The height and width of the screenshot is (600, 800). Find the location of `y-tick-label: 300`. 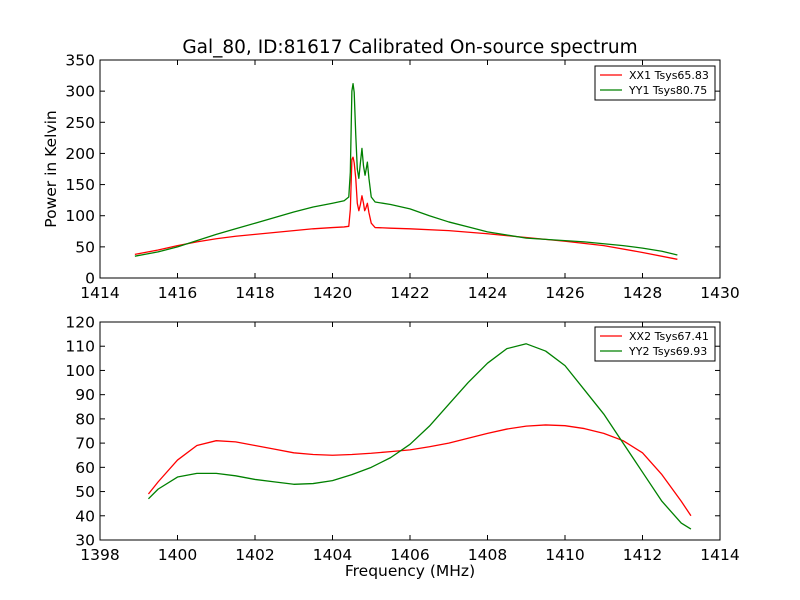

y-tick-label: 300 is located at coordinates (80, 92).